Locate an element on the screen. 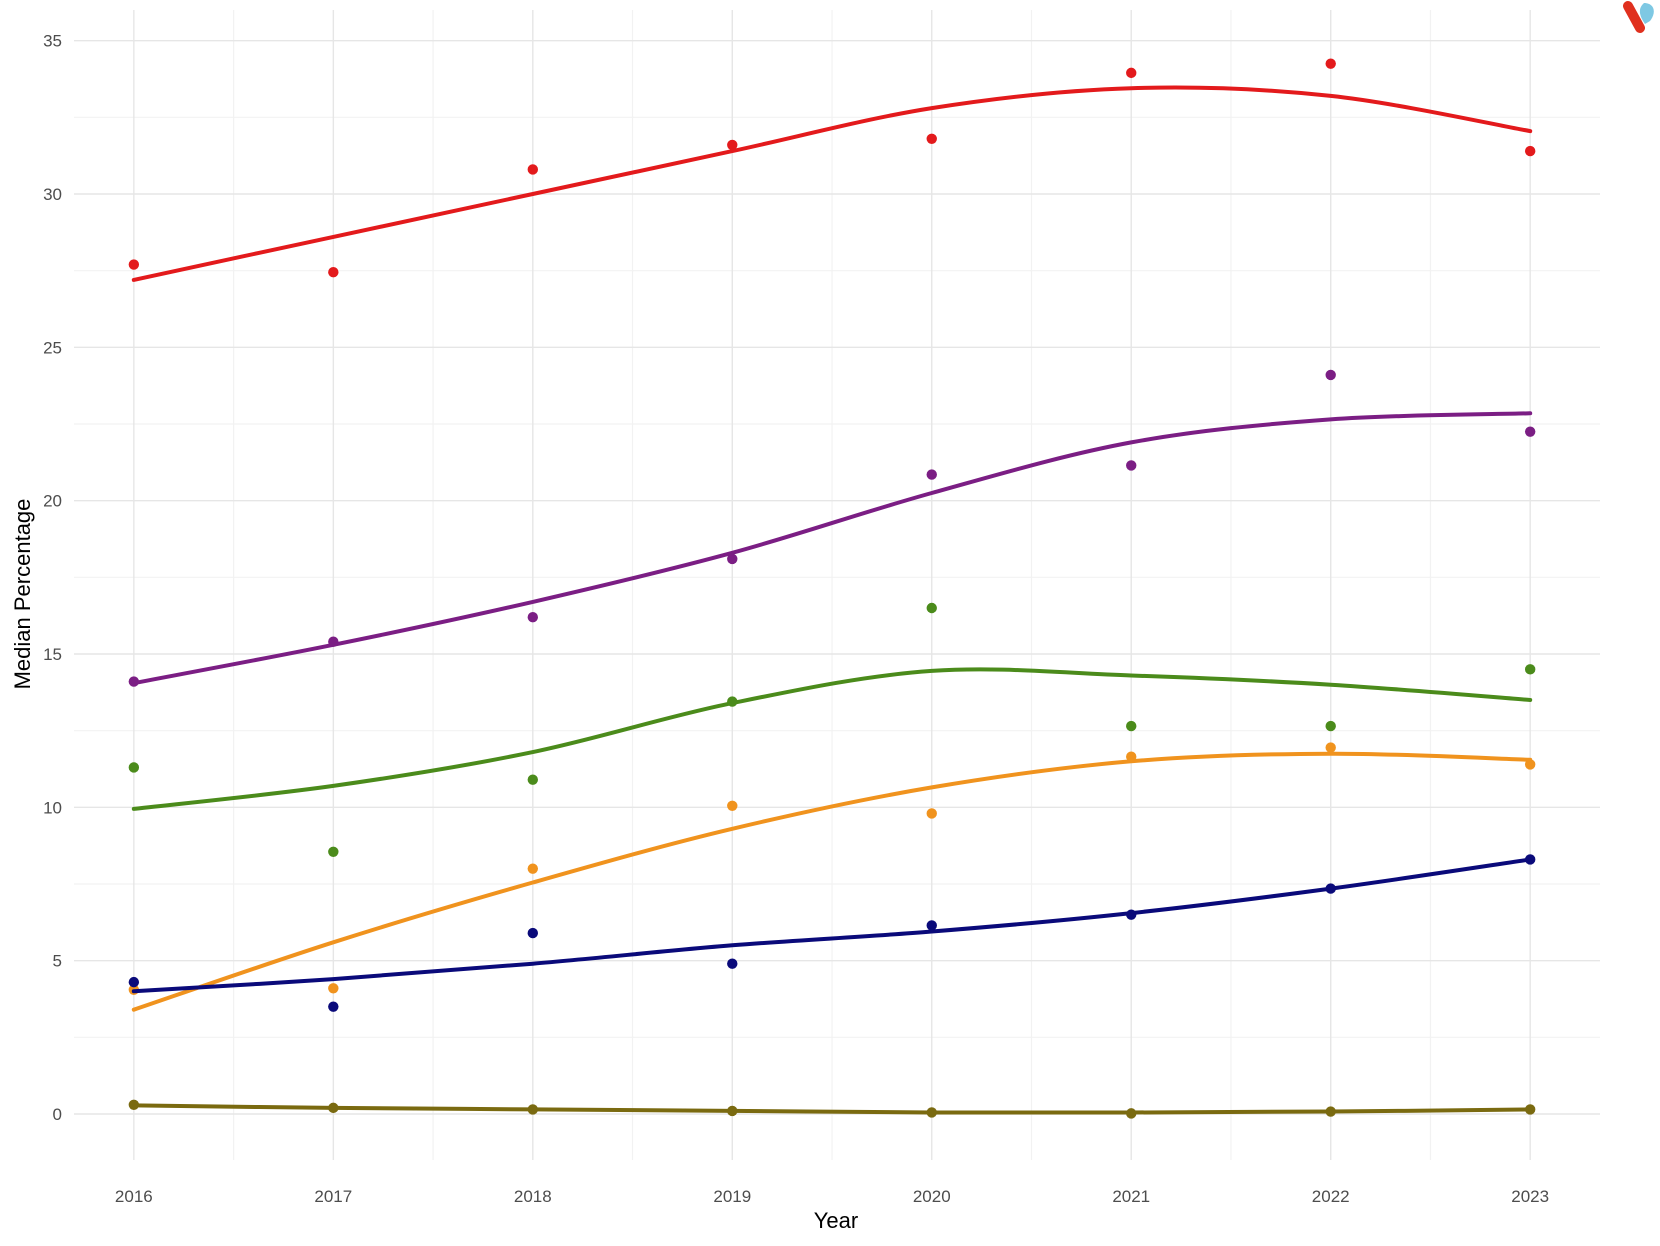  x-tick-label: 2017 is located at coordinates (333, 1196).